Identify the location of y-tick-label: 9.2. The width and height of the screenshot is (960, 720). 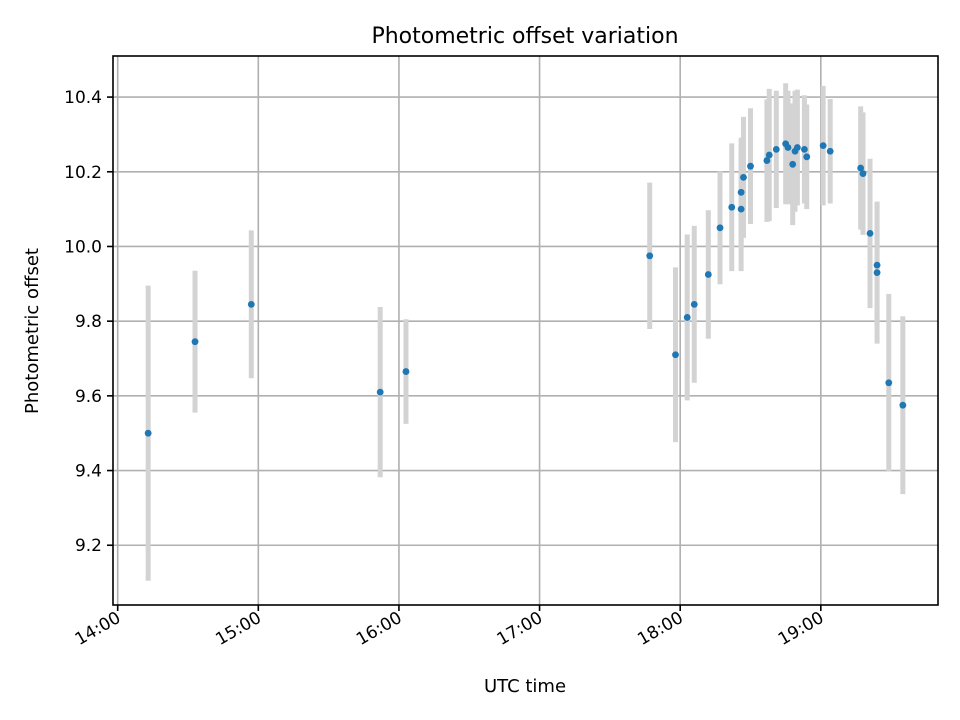
(88, 546).